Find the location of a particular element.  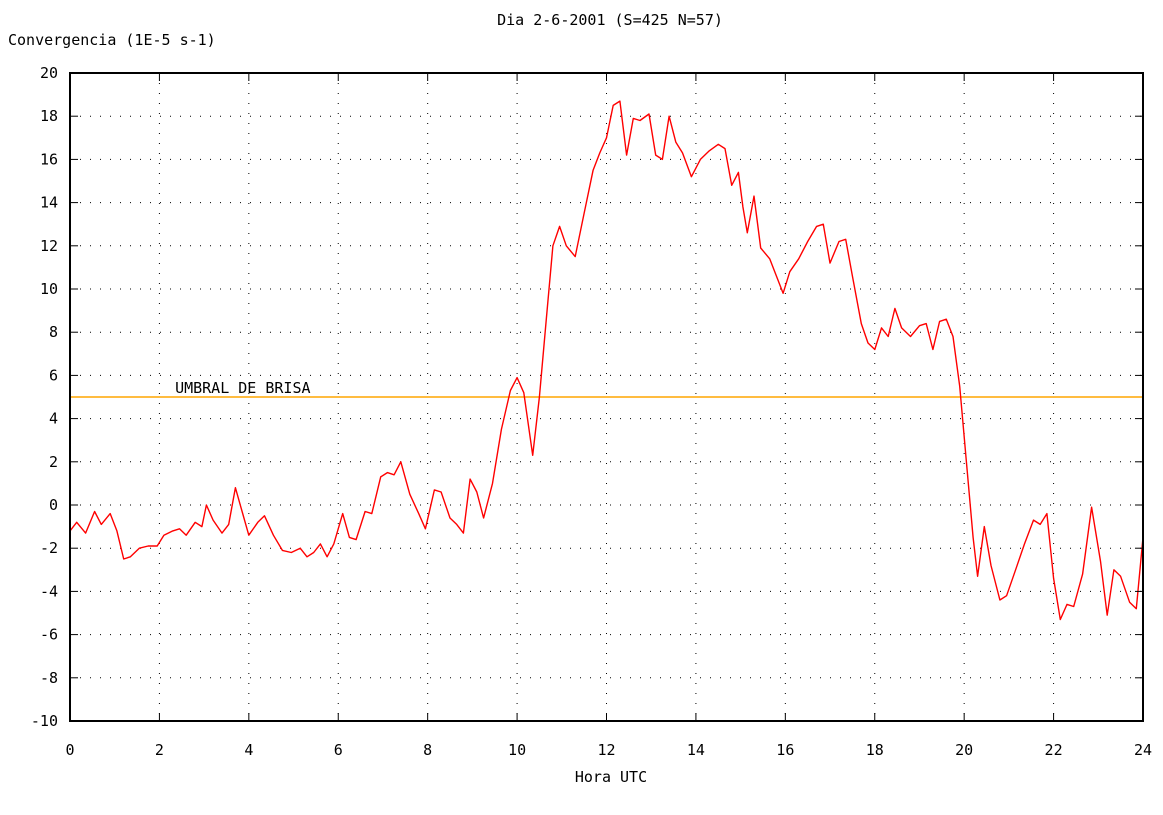

y-tick-label: 12 is located at coordinates (49, 246).